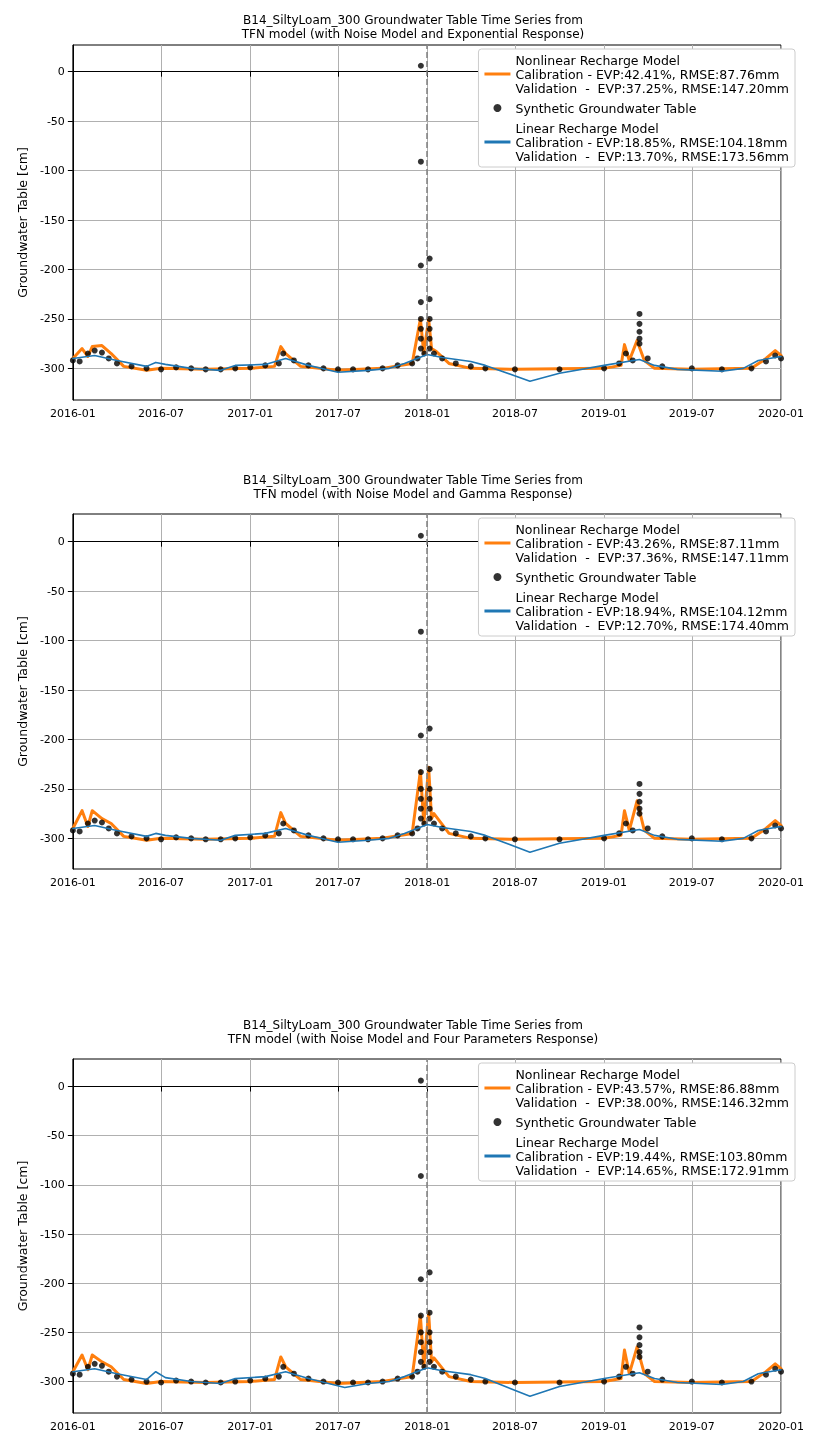 This screenshot has width=815, height=1432. What do you see at coordinates (652, 74) in the screenshot?
I see `legend-label: Nonlinear Recharge Model Calibration - EVP:42.41%, RMSE:87.76mm Validation - EVP:37.25%, RMSE:147.20mm` at bounding box center [652, 74].